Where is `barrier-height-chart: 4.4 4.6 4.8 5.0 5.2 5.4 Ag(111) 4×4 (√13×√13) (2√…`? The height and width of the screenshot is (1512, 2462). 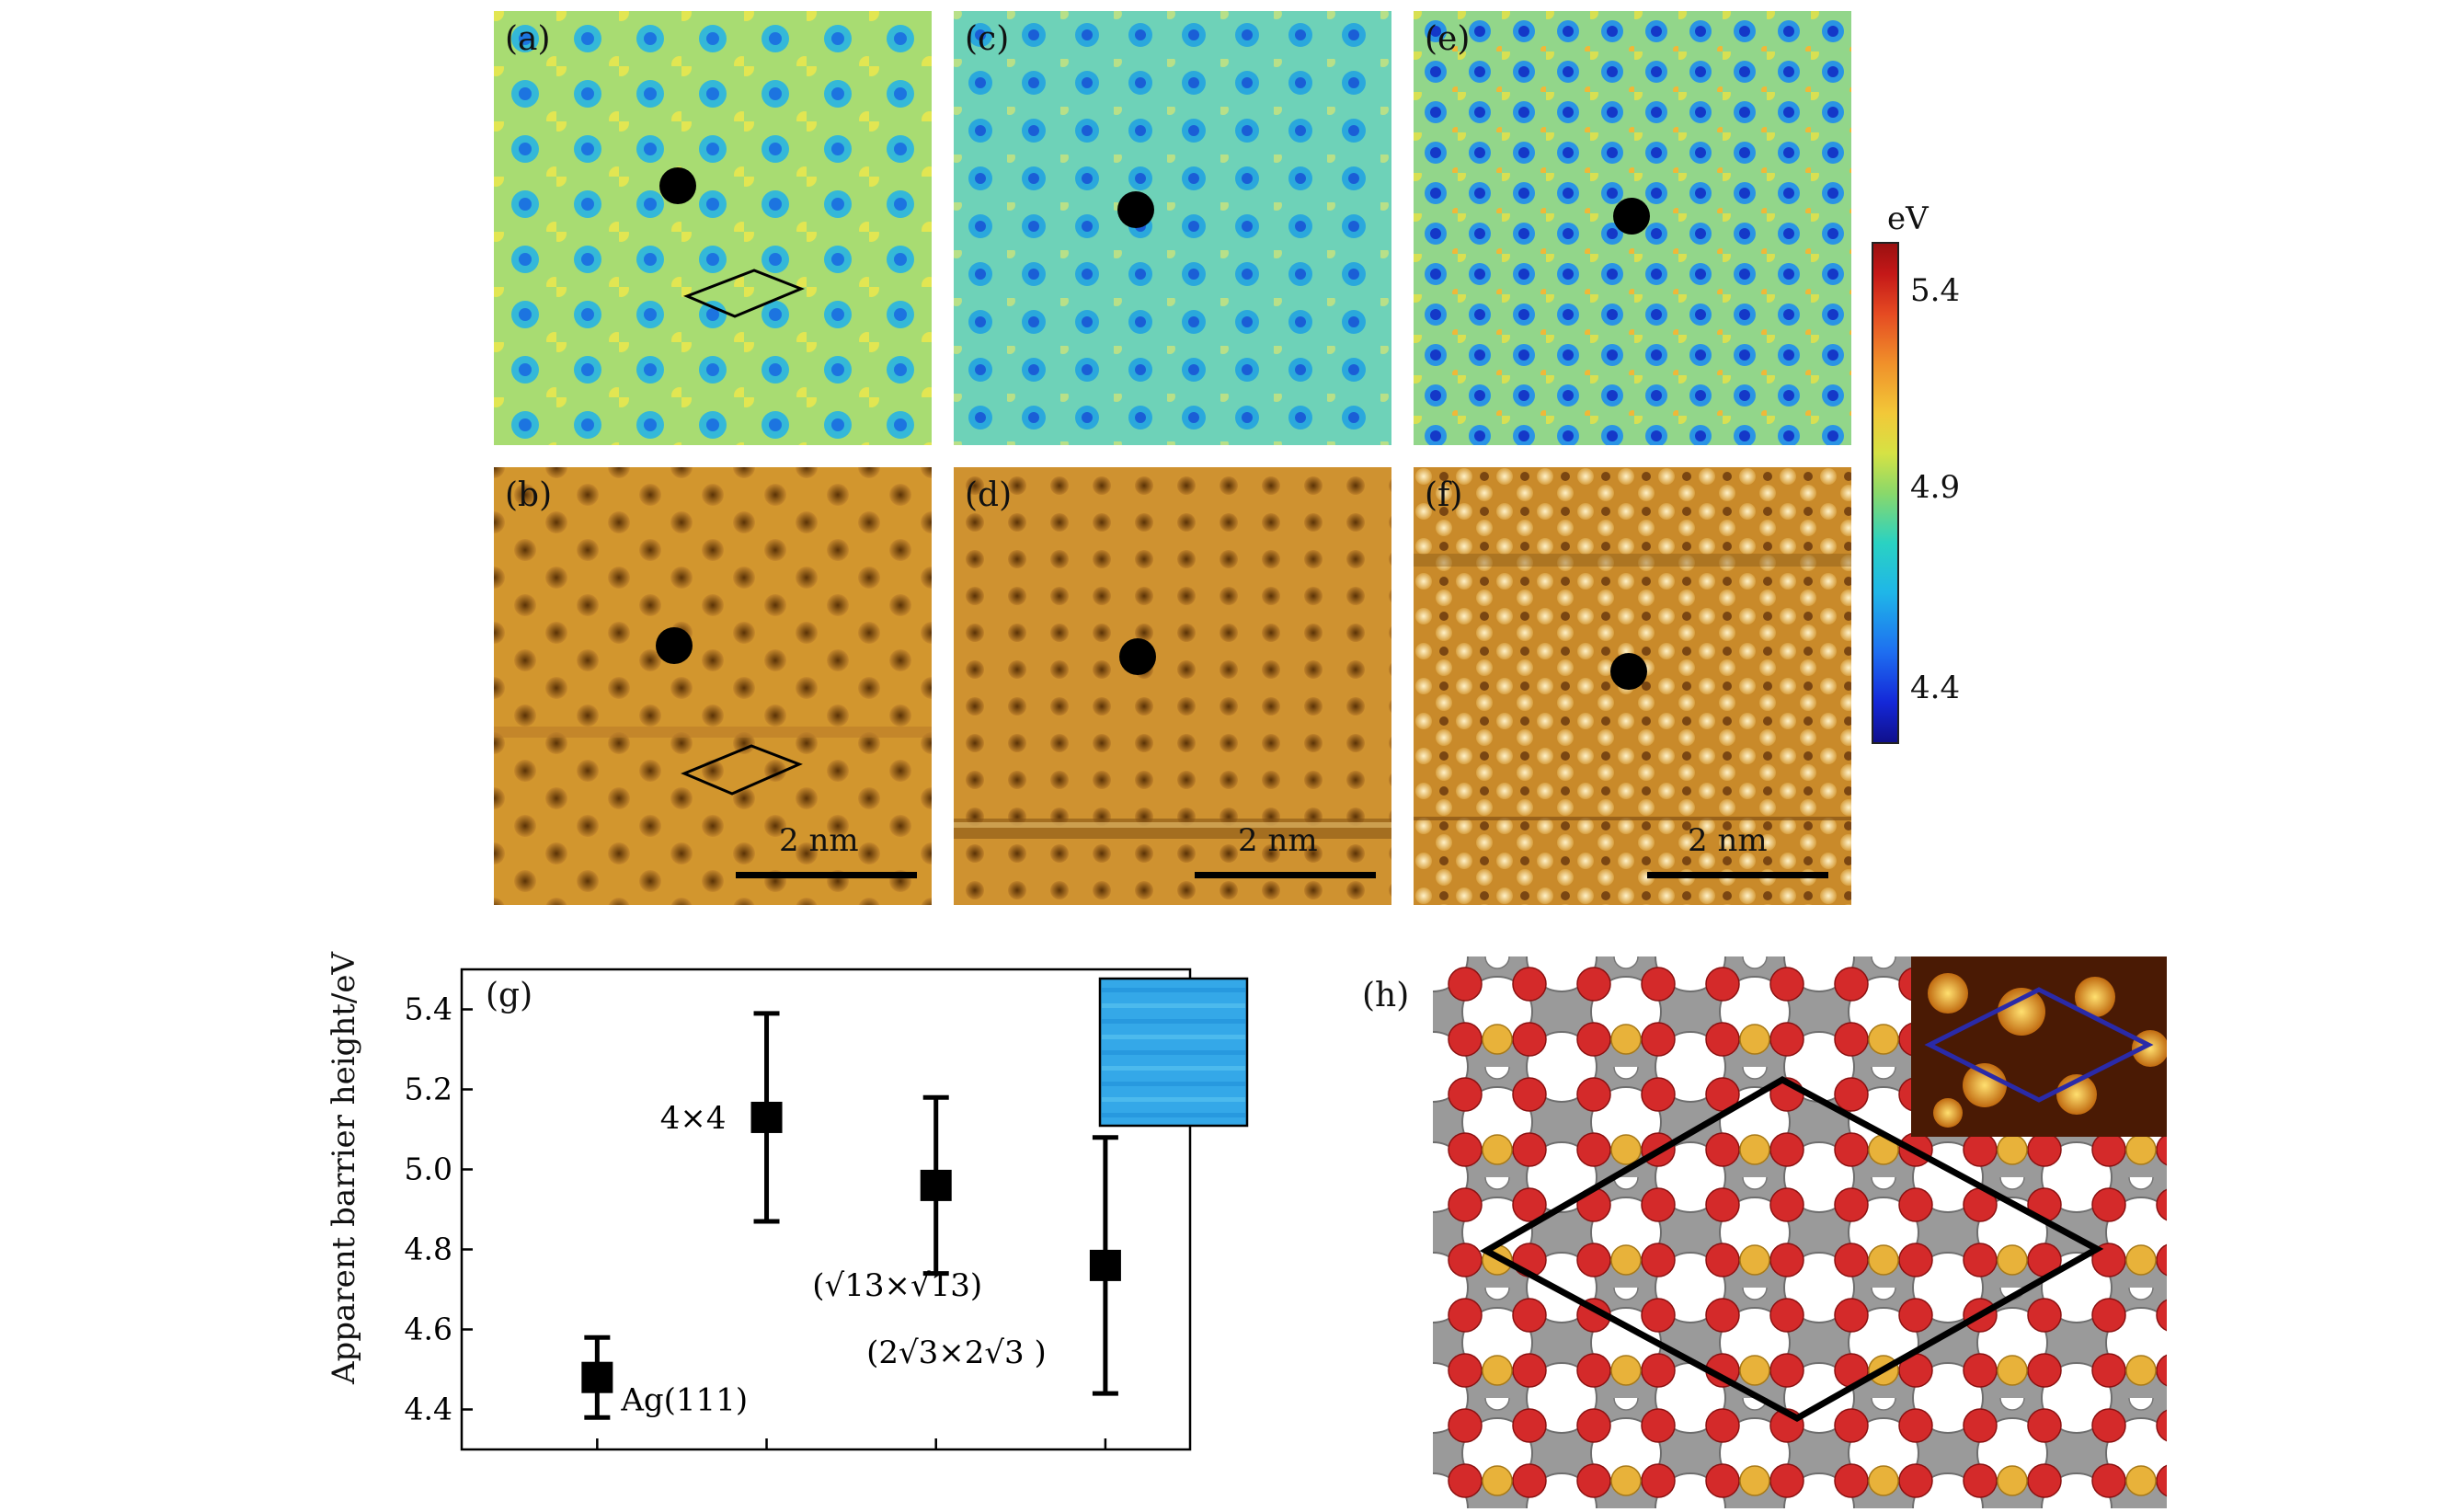
barrier-height-chart: 4.4 4.6 4.8 5.0 5.2 5.4 Ag(111) 4×4 (√13×√13) (2√… is located at coordinates (827, 1209).